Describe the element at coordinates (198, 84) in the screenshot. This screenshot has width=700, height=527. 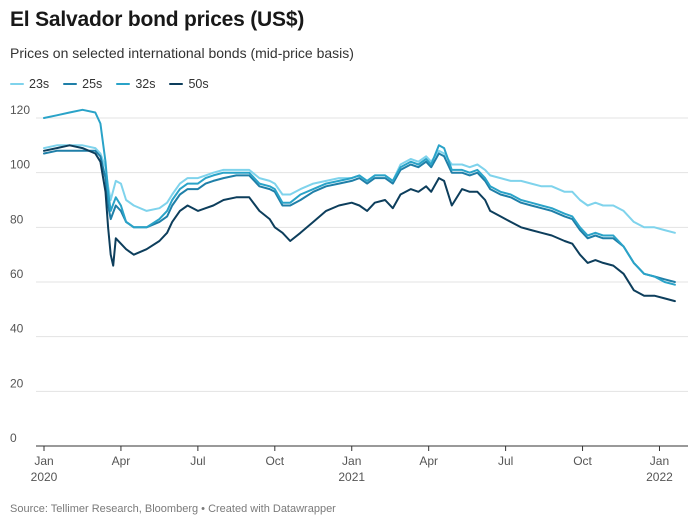
I see `legend-label-50s: 50s` at that location.